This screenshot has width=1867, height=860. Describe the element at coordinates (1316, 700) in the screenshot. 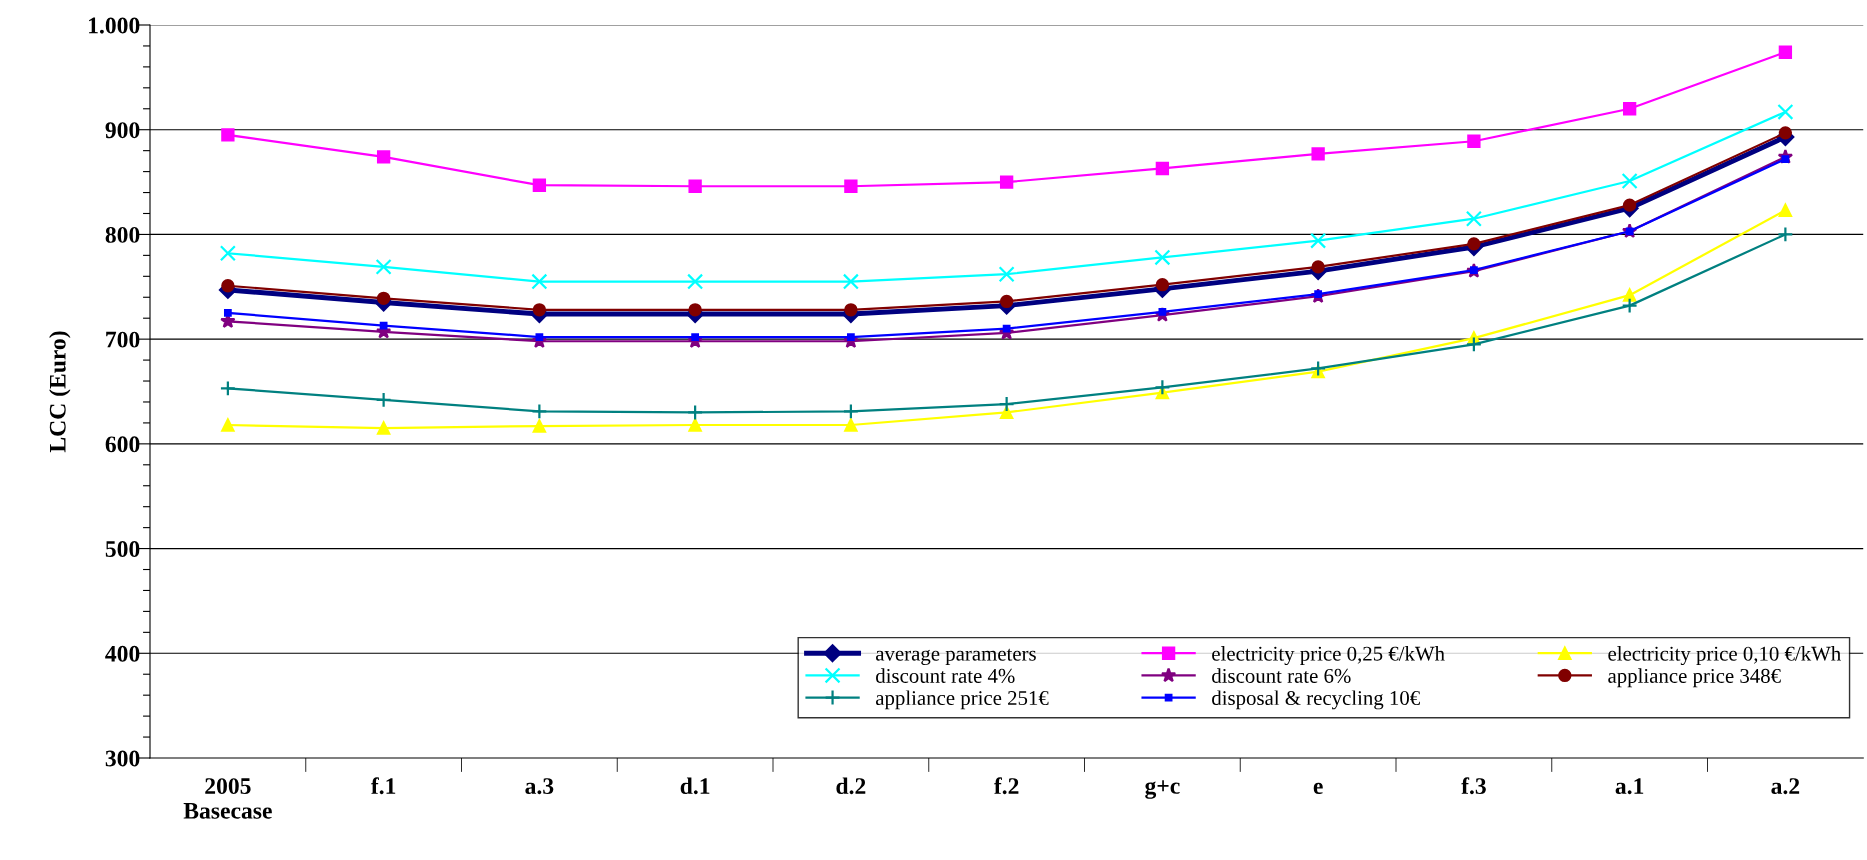

I see `legend-label: disposal & recycling 10€` at that location.